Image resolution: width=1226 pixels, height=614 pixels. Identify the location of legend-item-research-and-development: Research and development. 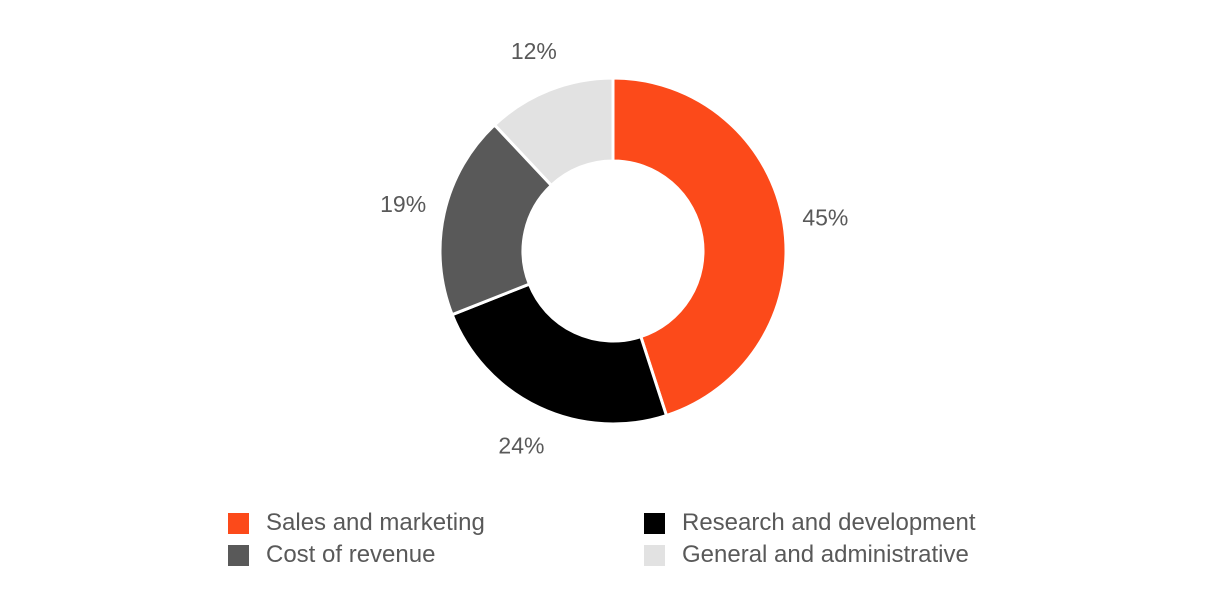
(844, 523).